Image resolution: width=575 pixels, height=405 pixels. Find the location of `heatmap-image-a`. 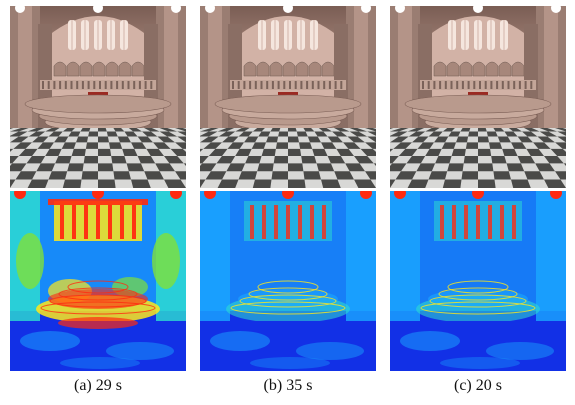

heatmap-image-a is located at coordinates (98, 281).